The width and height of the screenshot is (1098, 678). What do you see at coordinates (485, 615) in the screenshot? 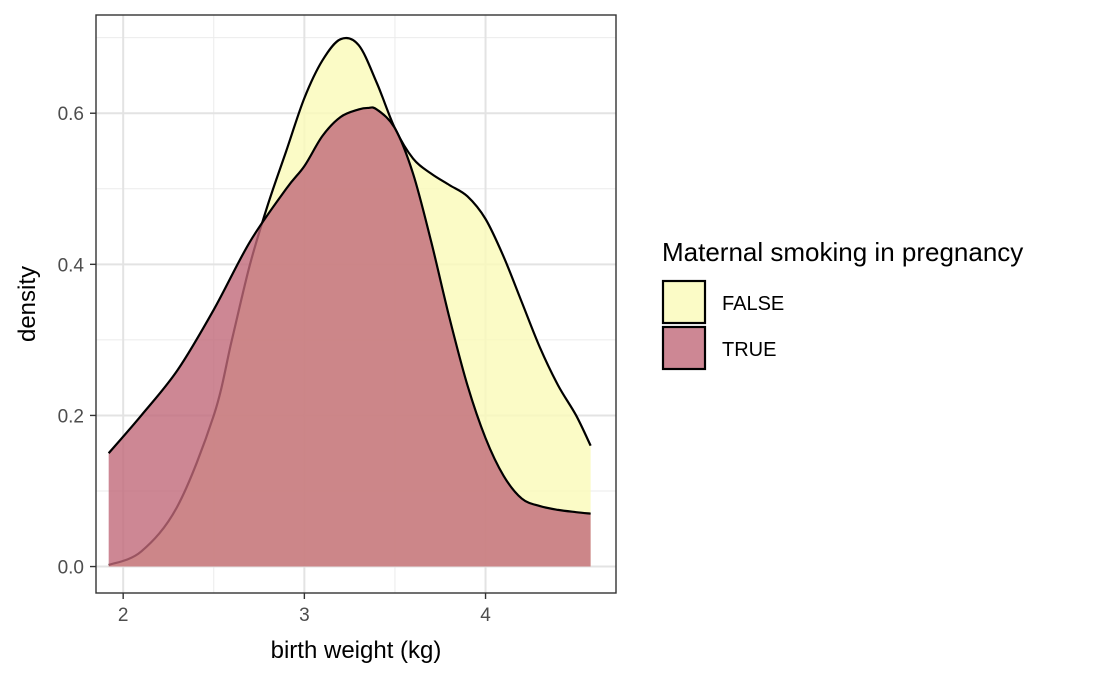
I see `x-tick-label: 4` at bounding box center [485, 615].